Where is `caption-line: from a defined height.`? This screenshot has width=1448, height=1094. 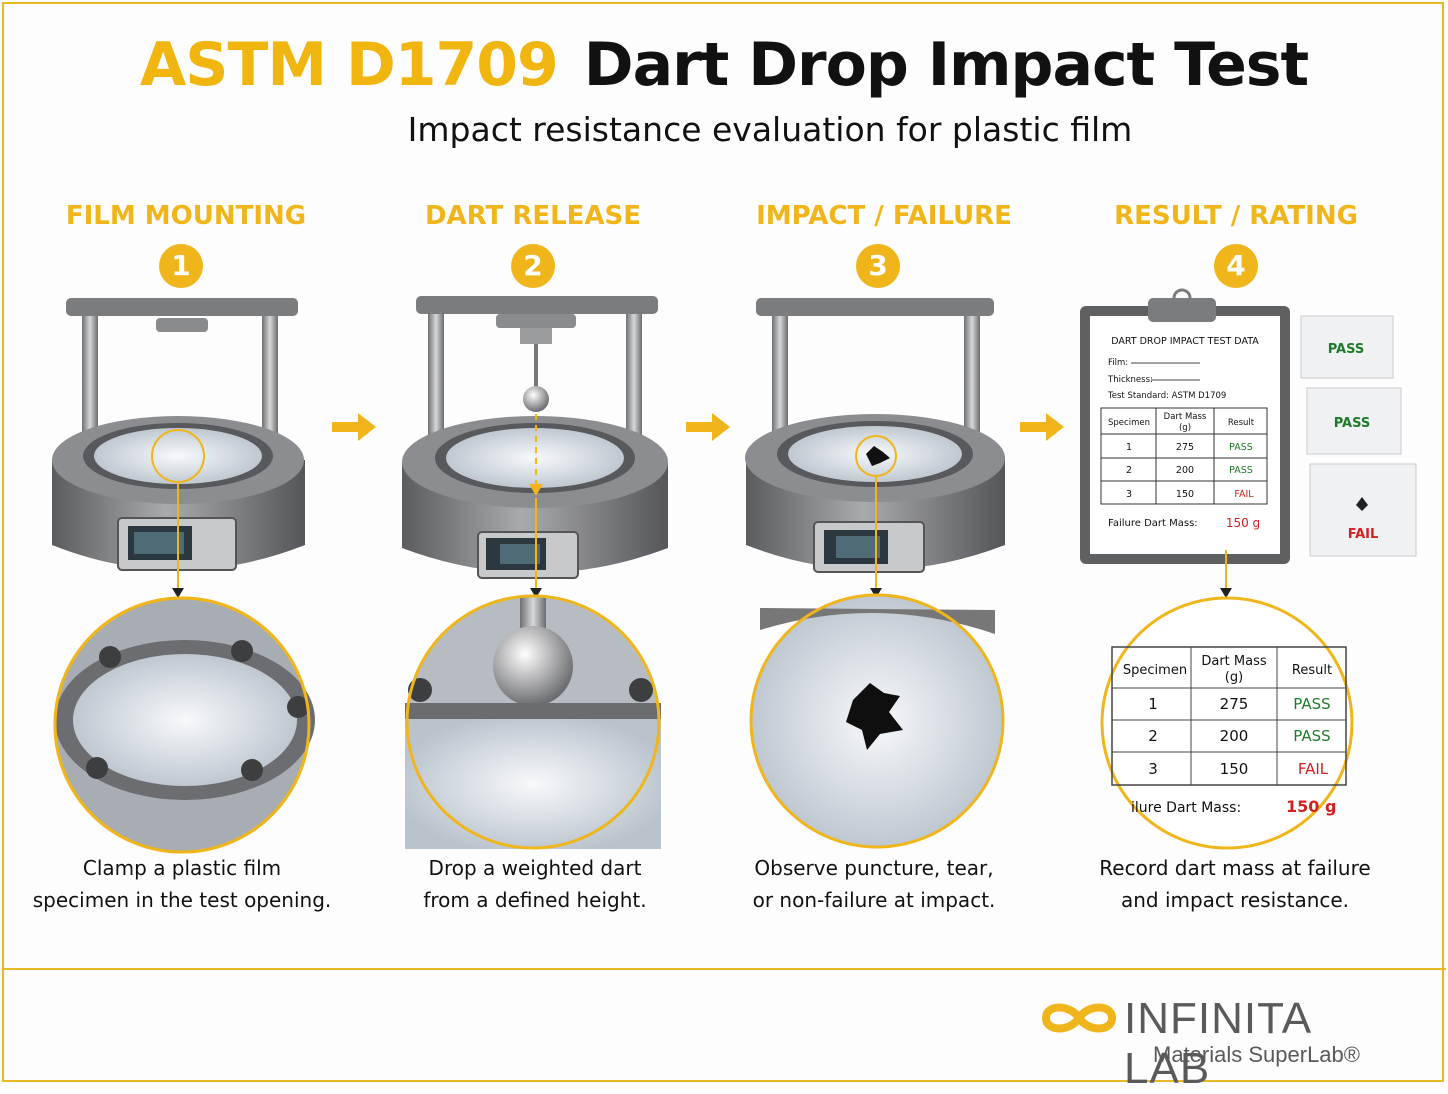 caption-line: from a defined height. is located at coordinates (535, 900).